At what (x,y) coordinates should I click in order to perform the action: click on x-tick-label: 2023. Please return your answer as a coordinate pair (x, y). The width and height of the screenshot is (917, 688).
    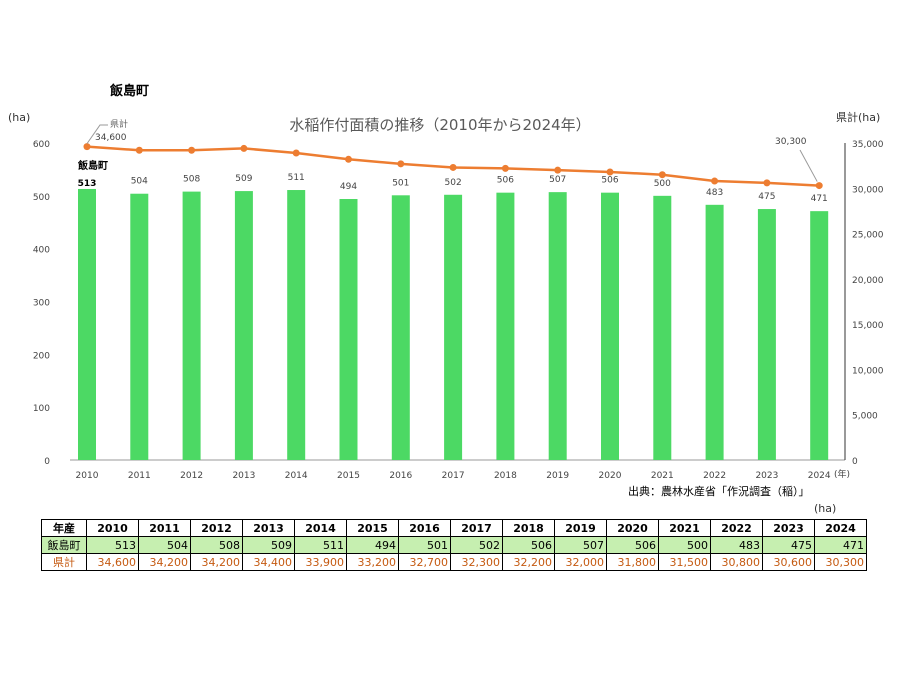
    Looking at the image, I should click on (766, 476).